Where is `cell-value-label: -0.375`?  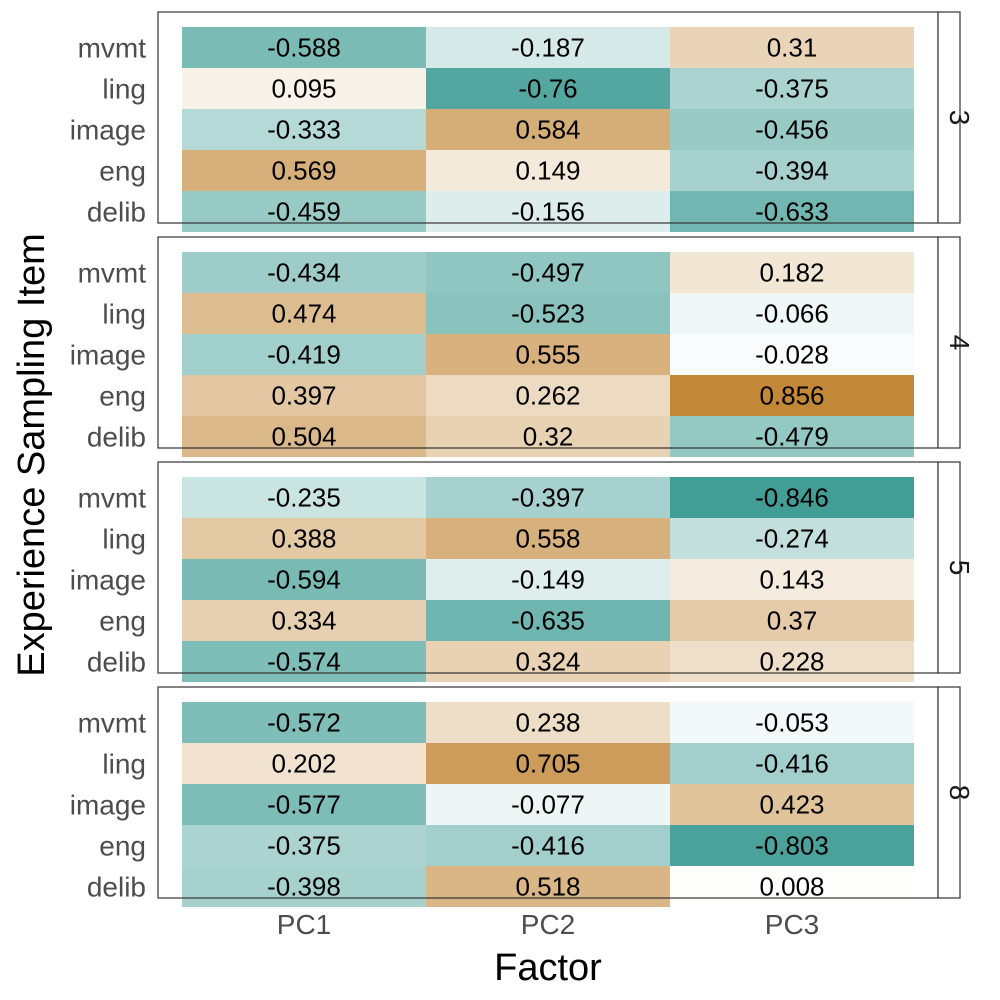 cell-value-label: -0.375 is located at coordinates (792, 89).